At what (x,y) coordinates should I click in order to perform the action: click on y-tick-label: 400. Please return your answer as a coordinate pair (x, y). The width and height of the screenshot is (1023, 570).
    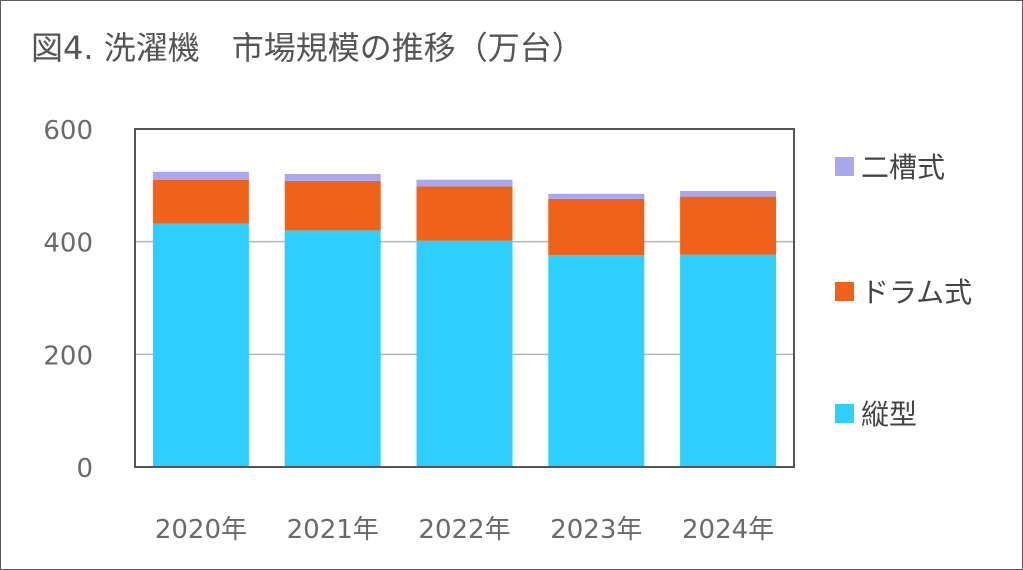
    Looking at the image, I should click on (68, 244).